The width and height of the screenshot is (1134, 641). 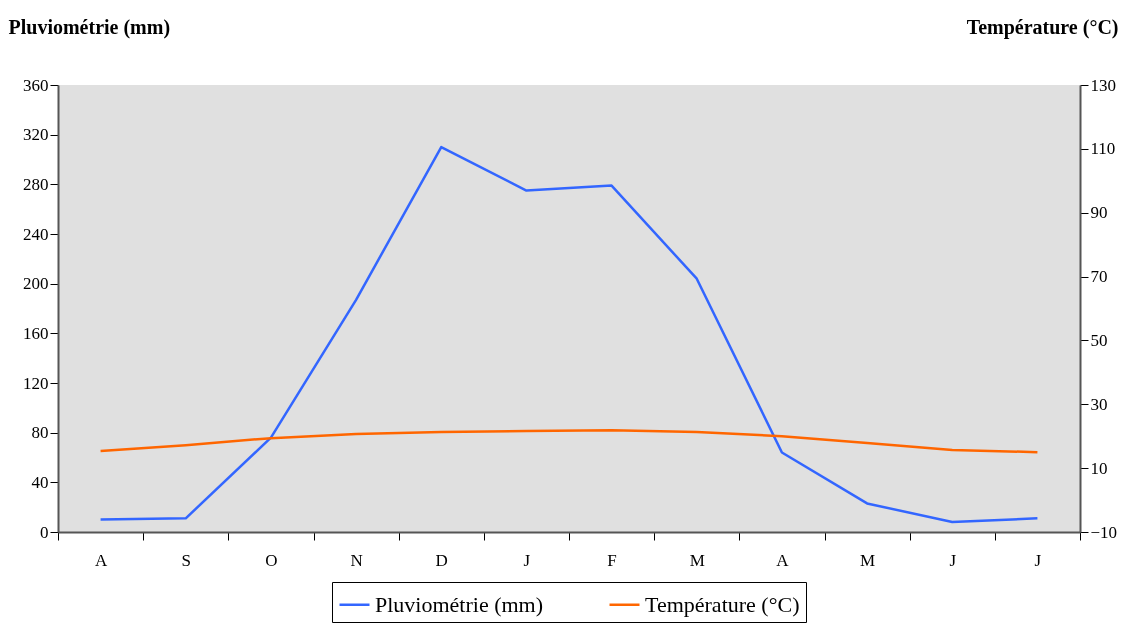 I want to click on y2-tick-label: 10, so click(x=1099, y=468).